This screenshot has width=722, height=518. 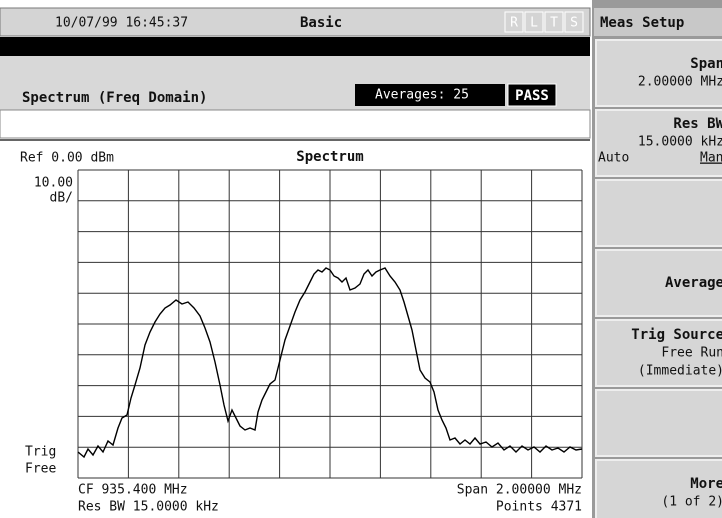 What do you see at coordinates (133, 490) in the screenshot?
I see `center-freq: CF 935.400 MHz` at bounding box center [133, 490].